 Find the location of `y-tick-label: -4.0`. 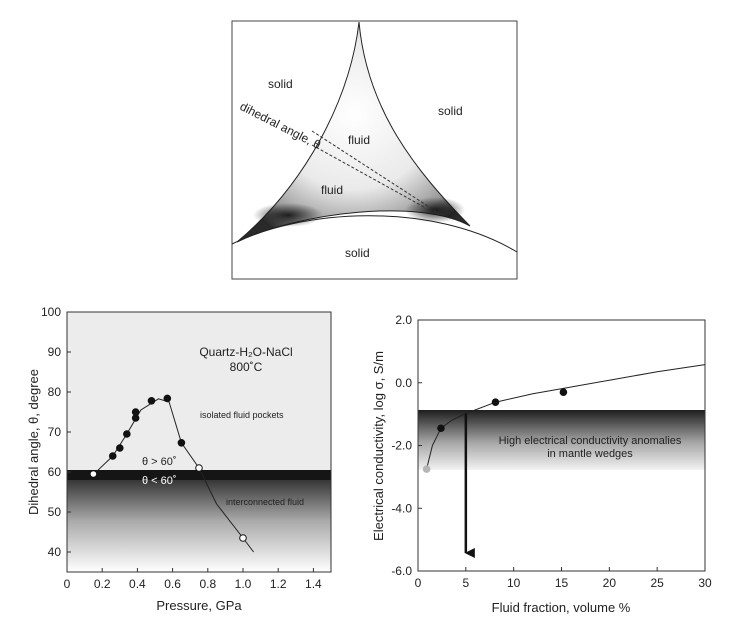

y-tick-label: -4.0 is located at coordinates (401, 508).